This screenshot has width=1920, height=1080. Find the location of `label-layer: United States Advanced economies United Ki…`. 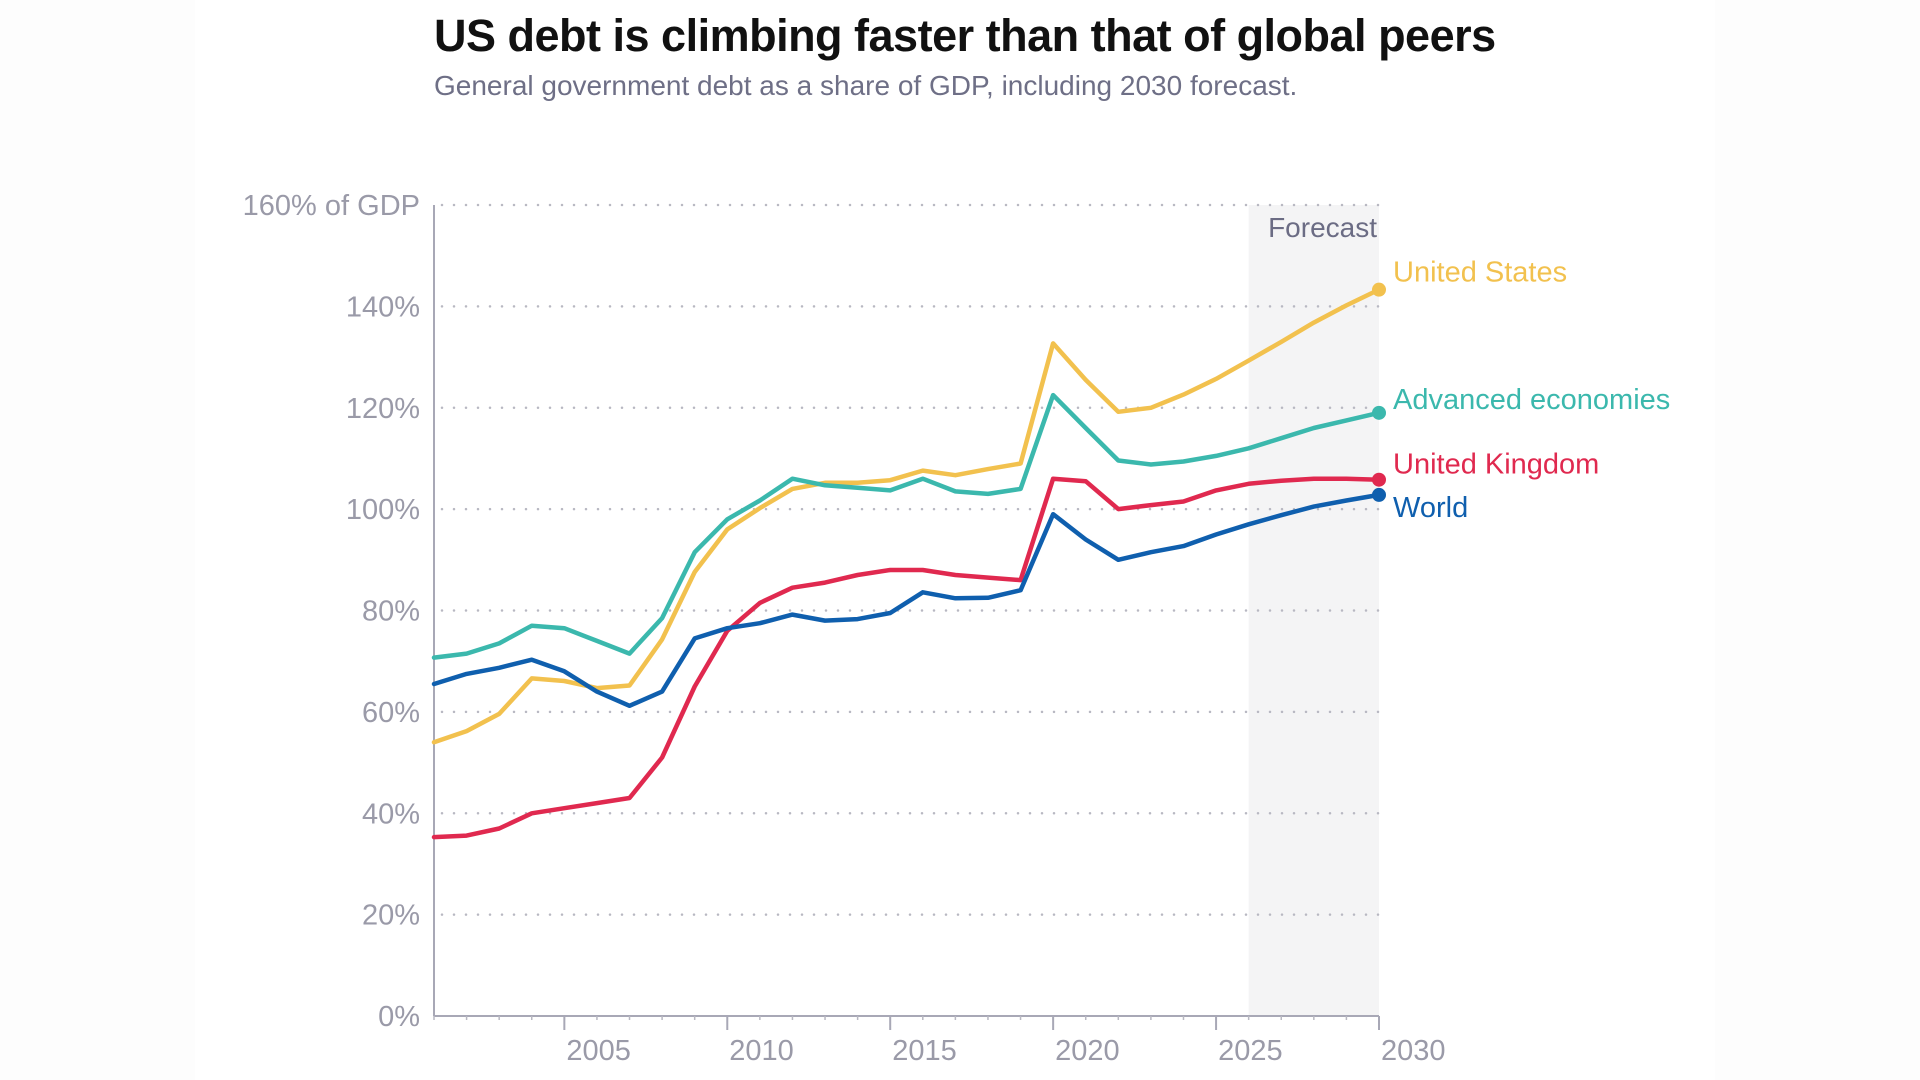

label-layer: United States Advanced economies United Ki… is located at coordinates (1531, 390).